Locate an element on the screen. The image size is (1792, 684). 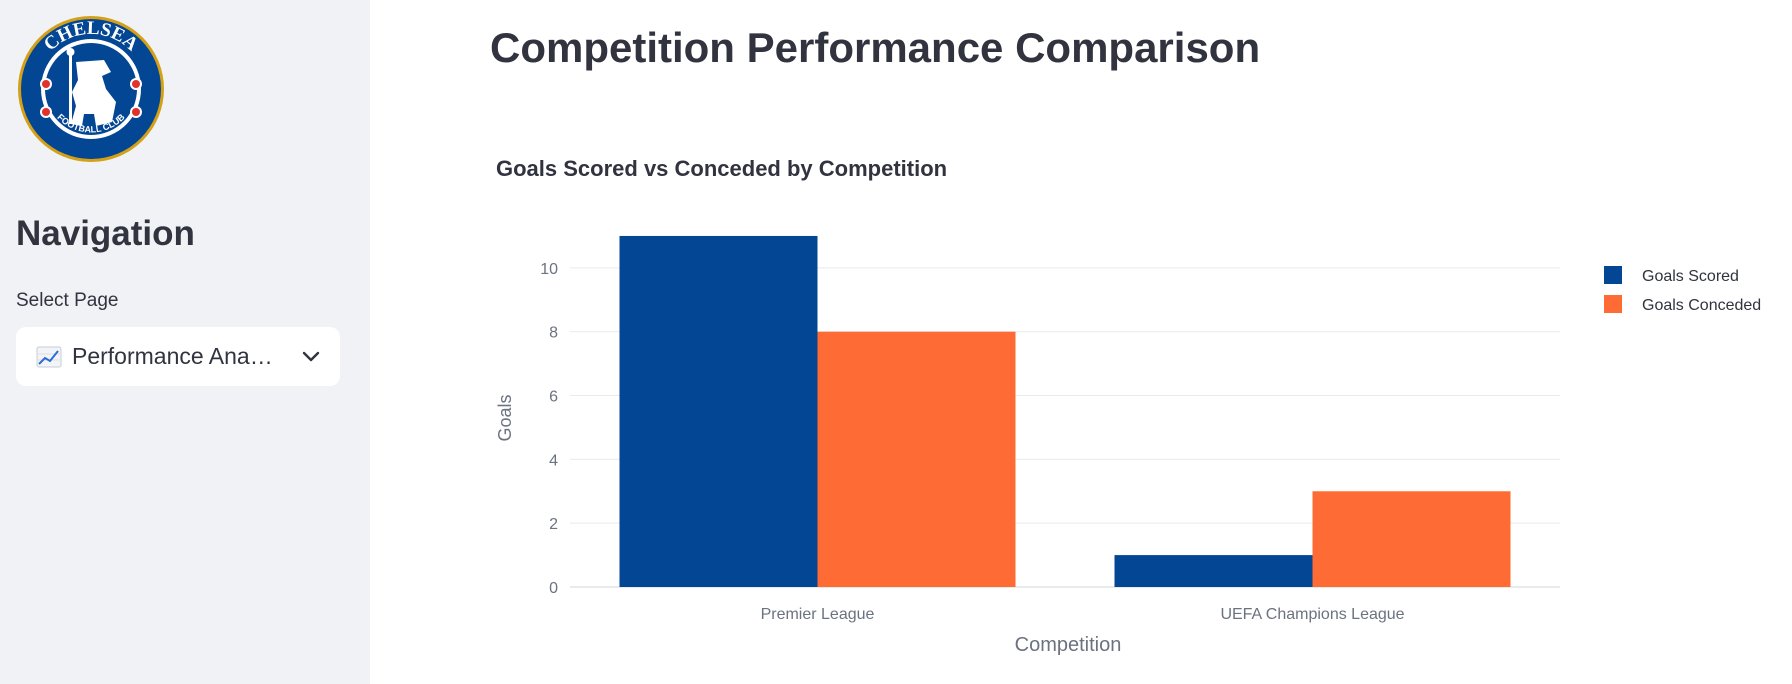
select-page-label: Select Page is located at coordinates (67, 300).